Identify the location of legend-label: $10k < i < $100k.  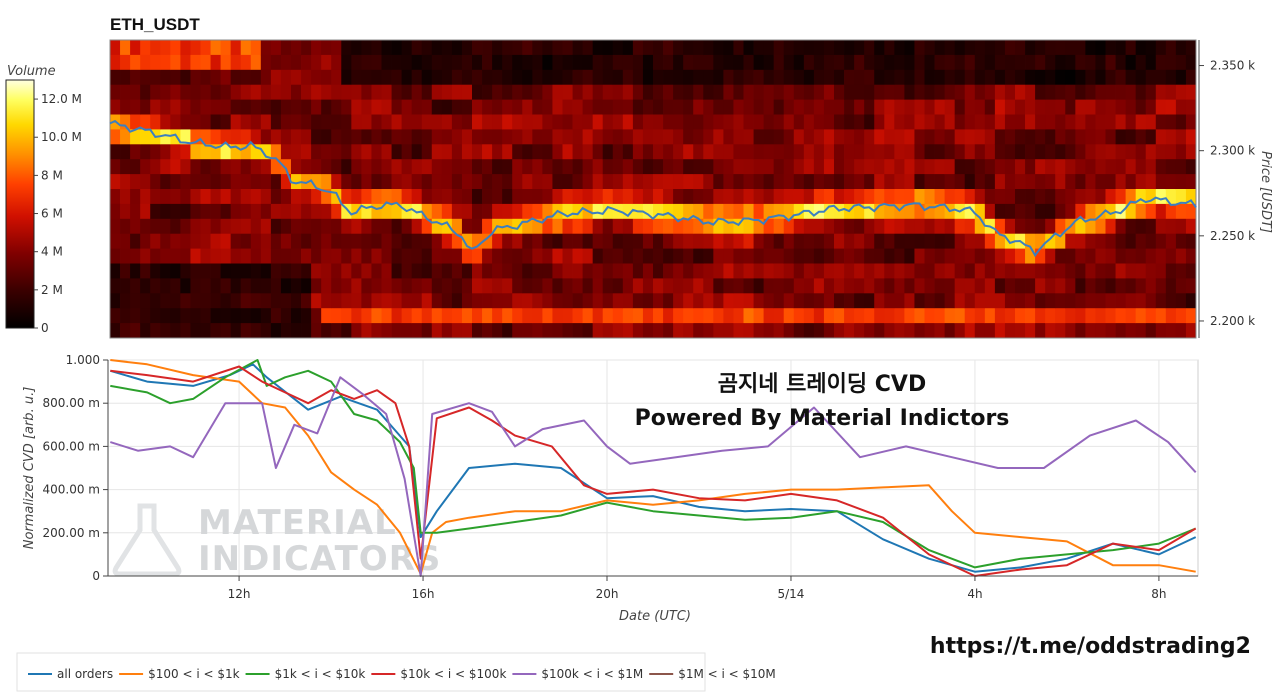
(453, 674).